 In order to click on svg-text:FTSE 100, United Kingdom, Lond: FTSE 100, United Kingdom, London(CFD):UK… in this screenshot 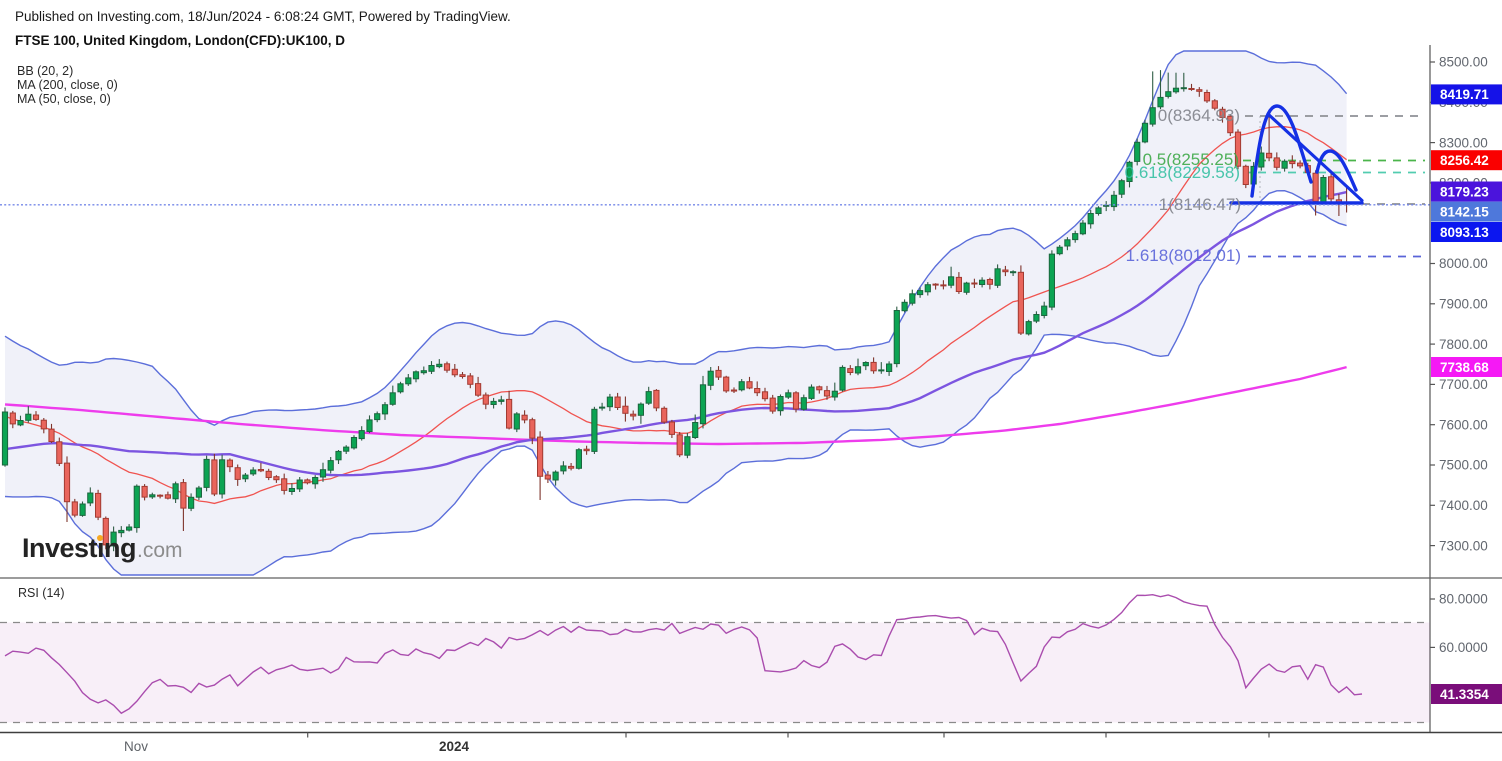, I will do `click(180, 40)`.